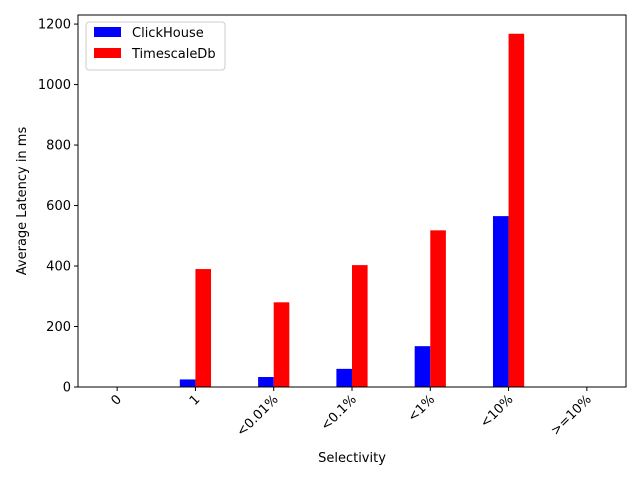  I want to click on y-tick-label: 800, so click(58, 146).